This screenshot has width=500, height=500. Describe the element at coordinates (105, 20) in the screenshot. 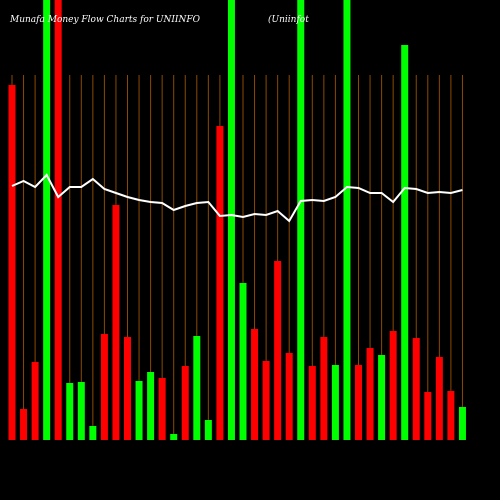

I see `chart-title: Munafa Money Flow Charts for UNIINFO` at that location.